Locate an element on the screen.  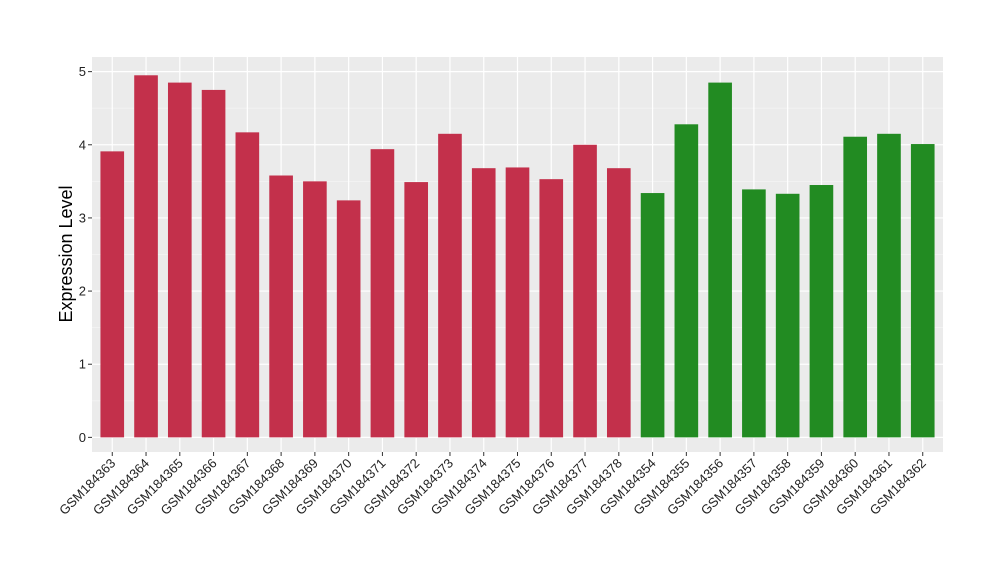
bar-GSM184356 is located at coordinates (720, 260).